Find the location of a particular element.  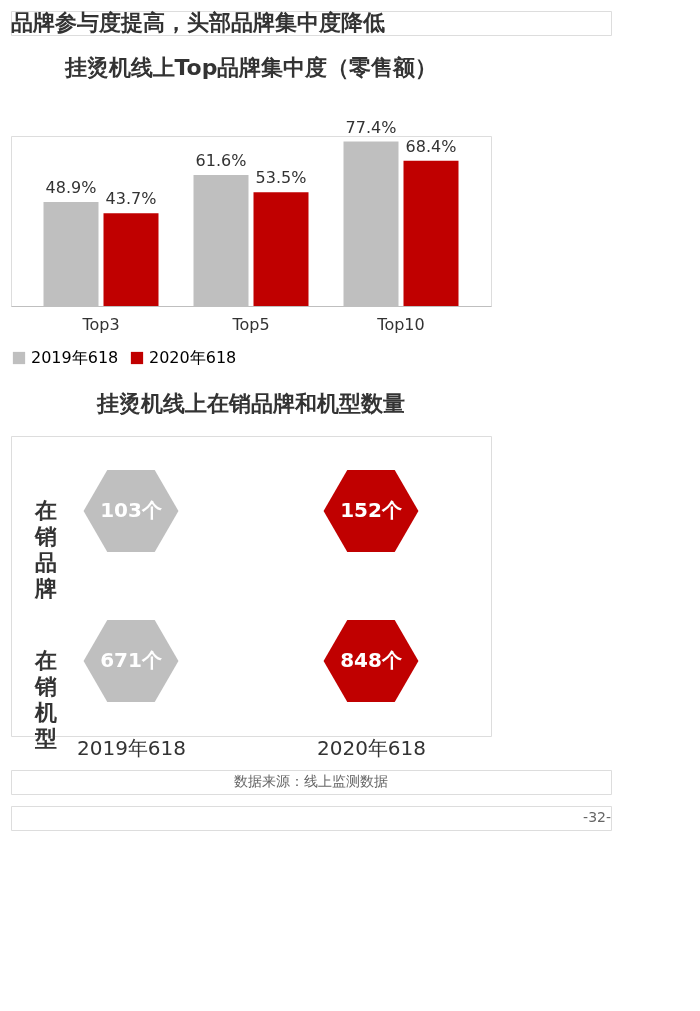

legend-label: 2019年618 is located at coordinates (75, 357).